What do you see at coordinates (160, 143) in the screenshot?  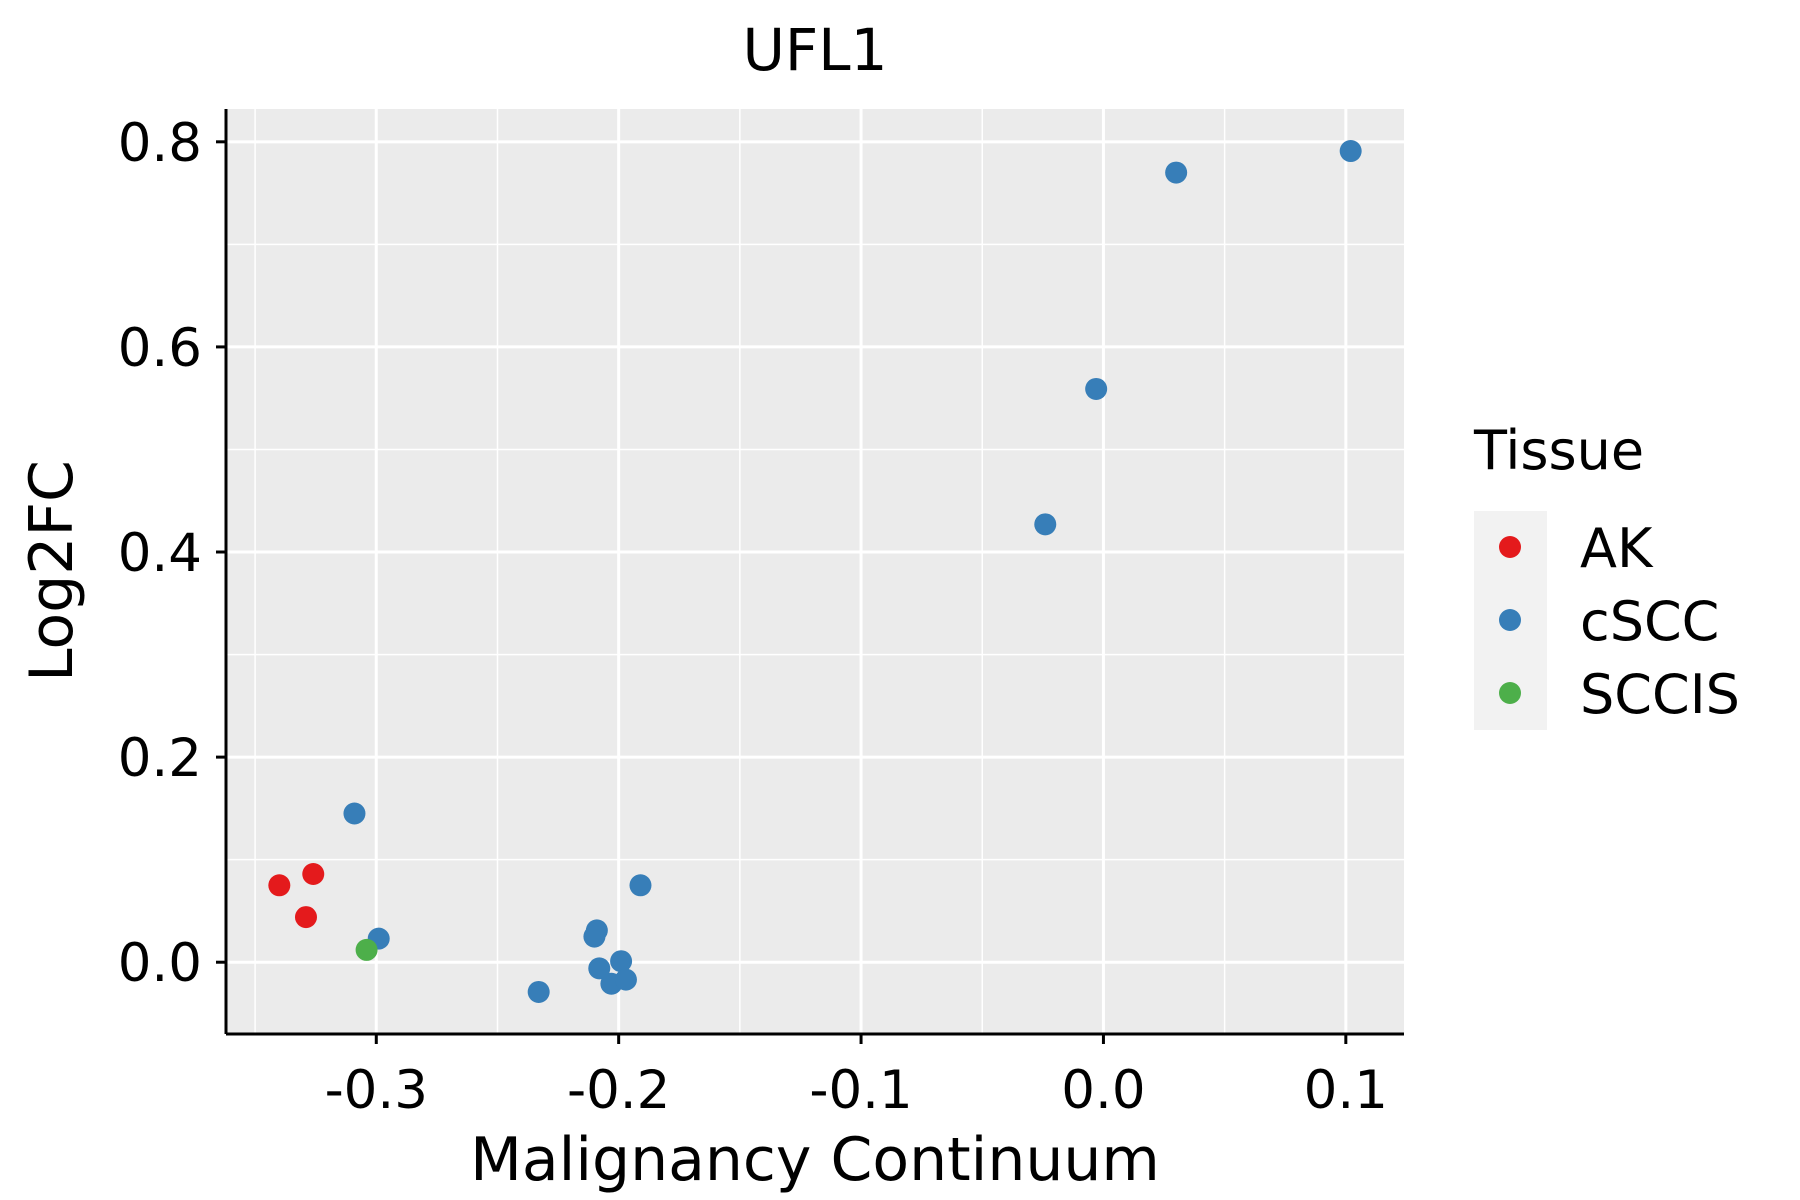 I see `y-tick-label: 0.8` at bounding box center [160, 143].